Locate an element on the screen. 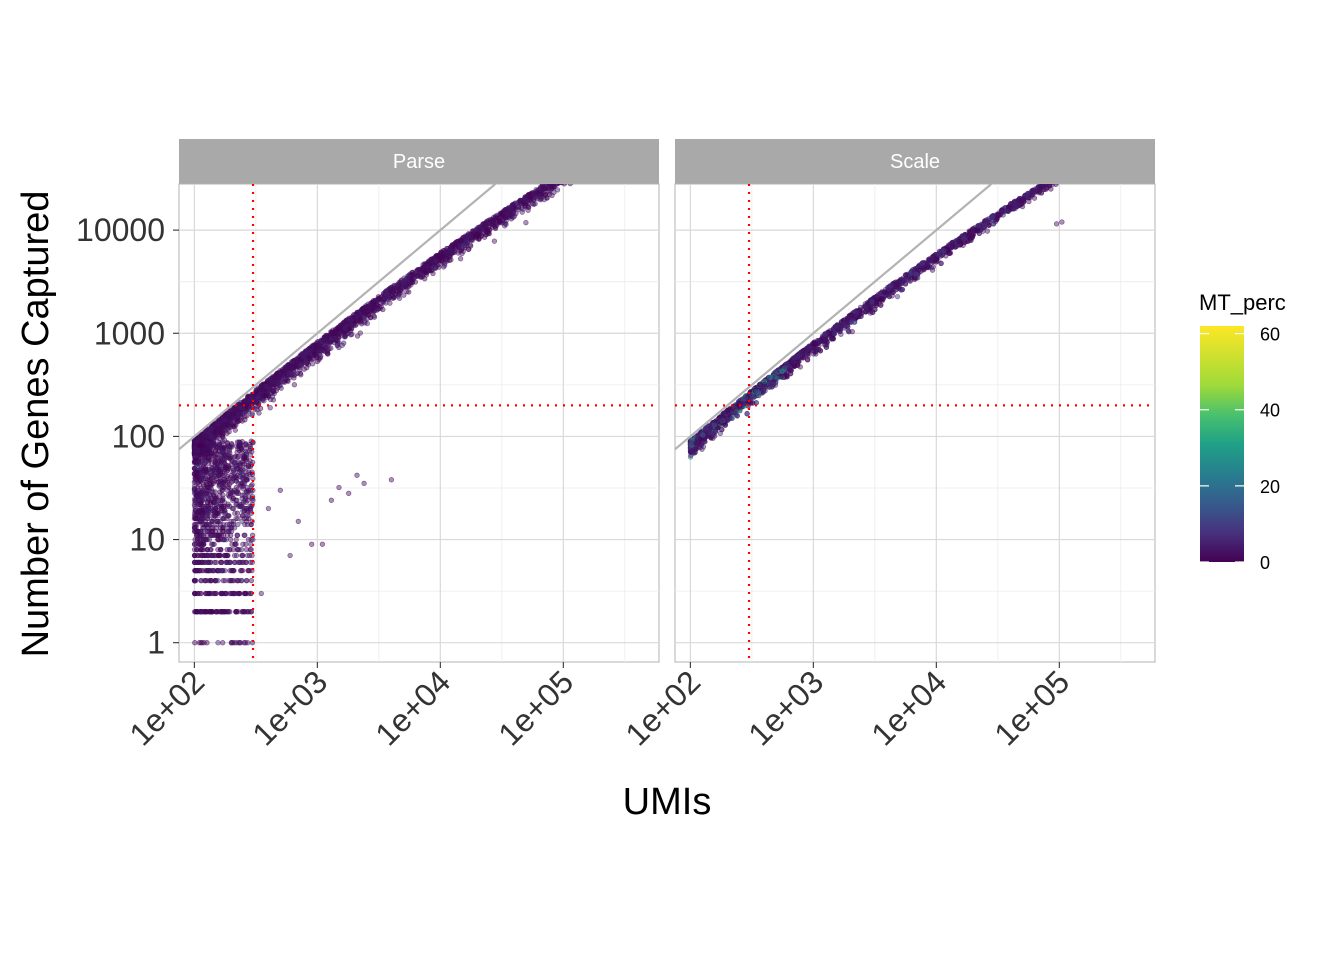  x-tick-label: 1e+05 is located at coordinates (535, 707).